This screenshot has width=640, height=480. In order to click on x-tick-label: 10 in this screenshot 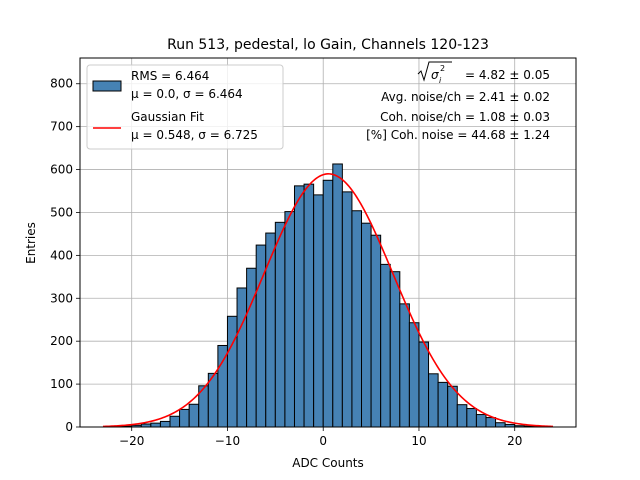, I will do `click(418, 441)`.